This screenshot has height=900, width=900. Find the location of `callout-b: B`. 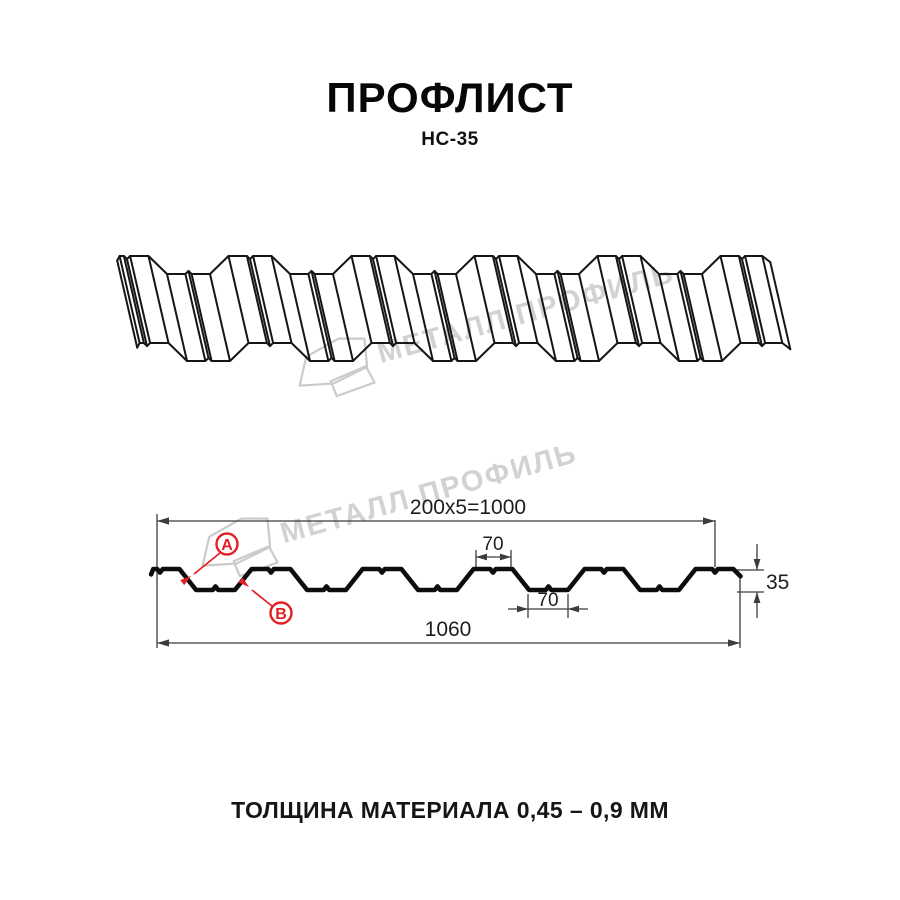

callout-b: B is located at coordinates (265, 601).